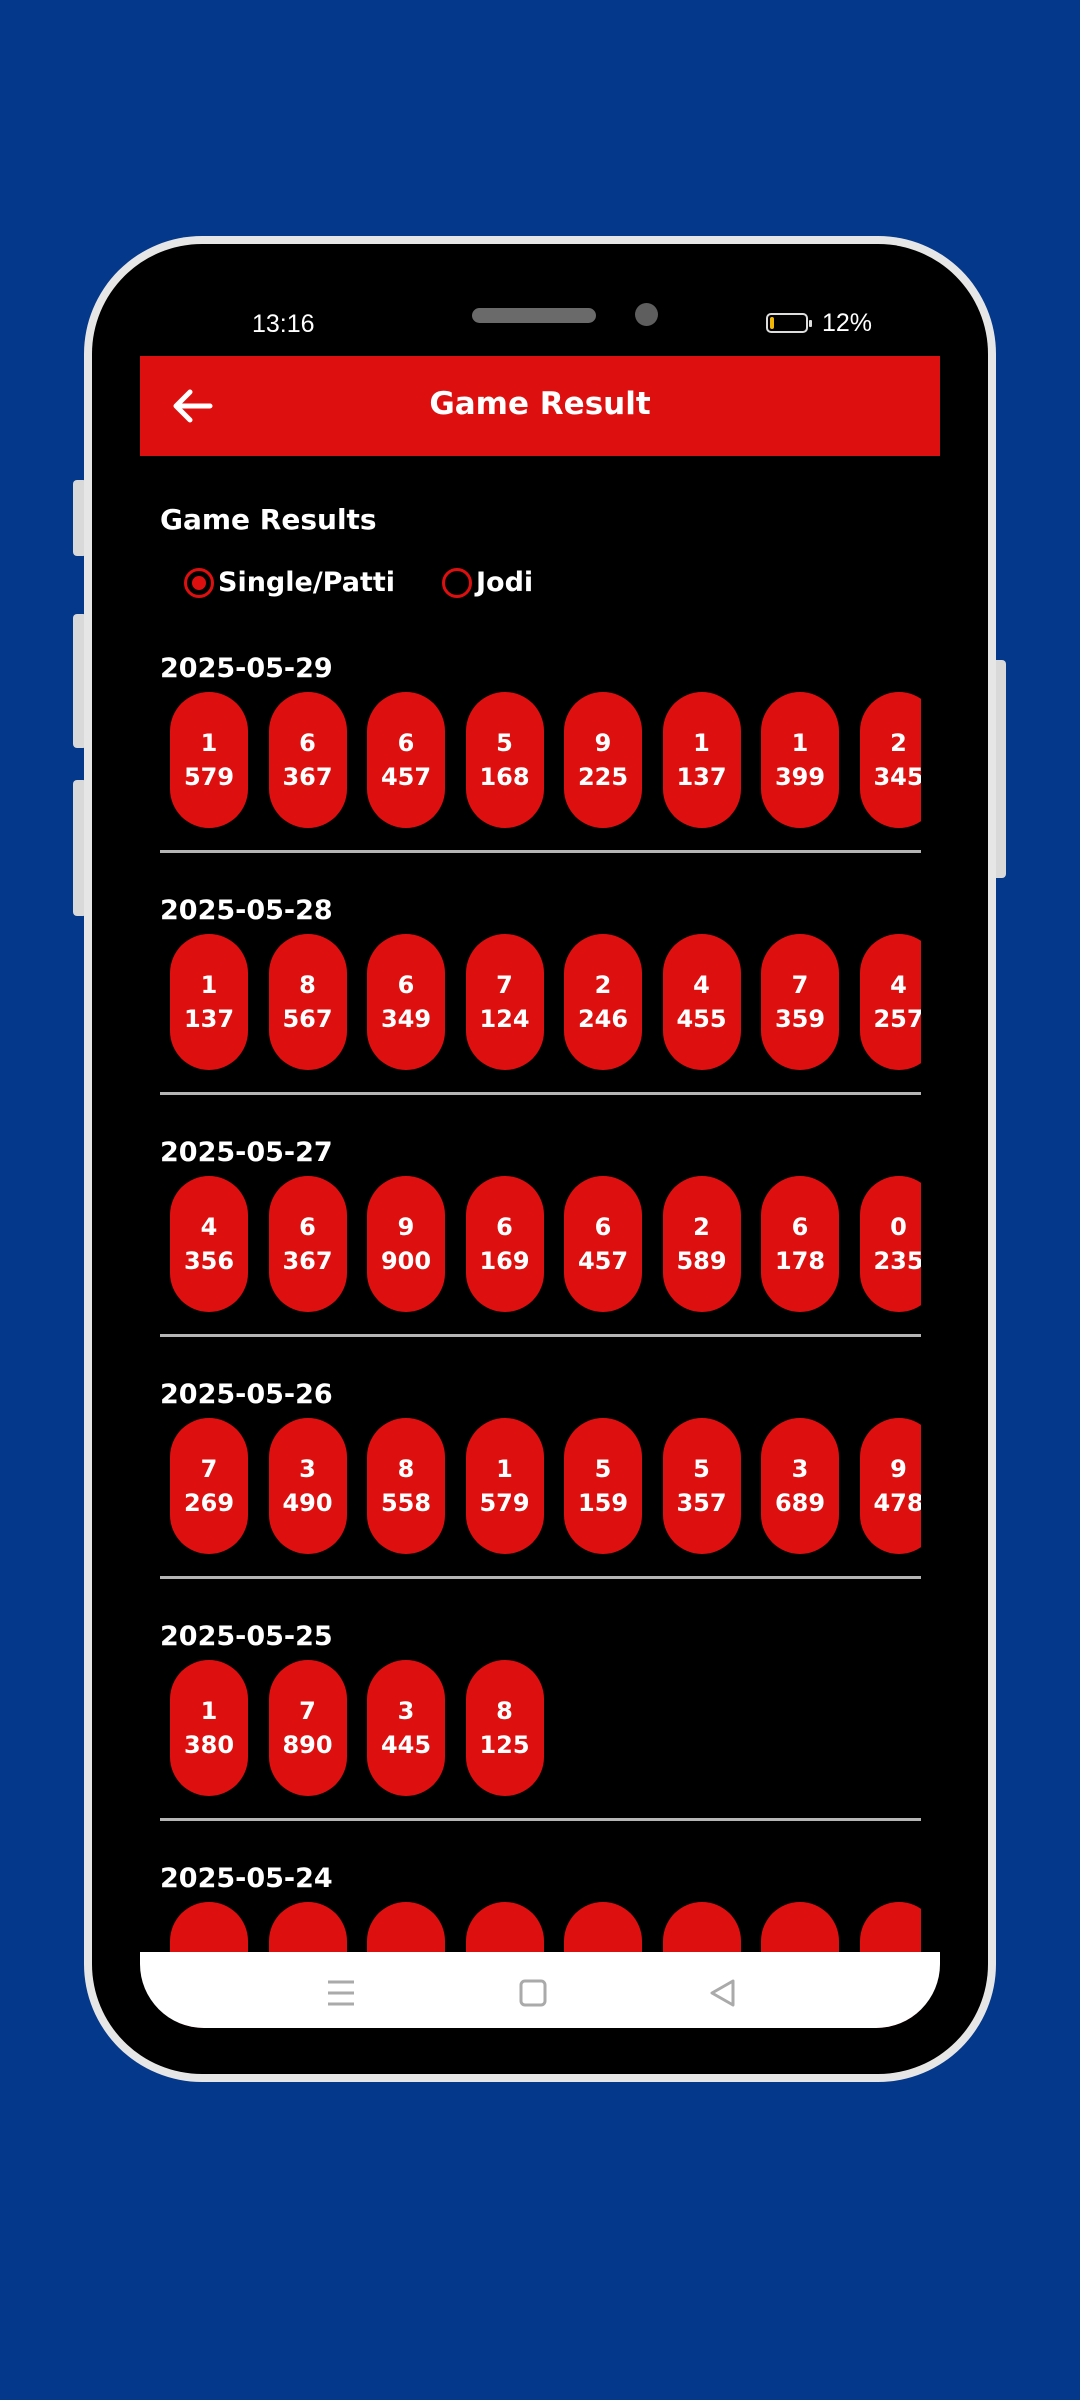 Image resolution: width=1080 pixels, height=2400 pixels. Describe the element at coordinates (897, 1019) in the screenshot. I see `result-patti: 257` at that location.